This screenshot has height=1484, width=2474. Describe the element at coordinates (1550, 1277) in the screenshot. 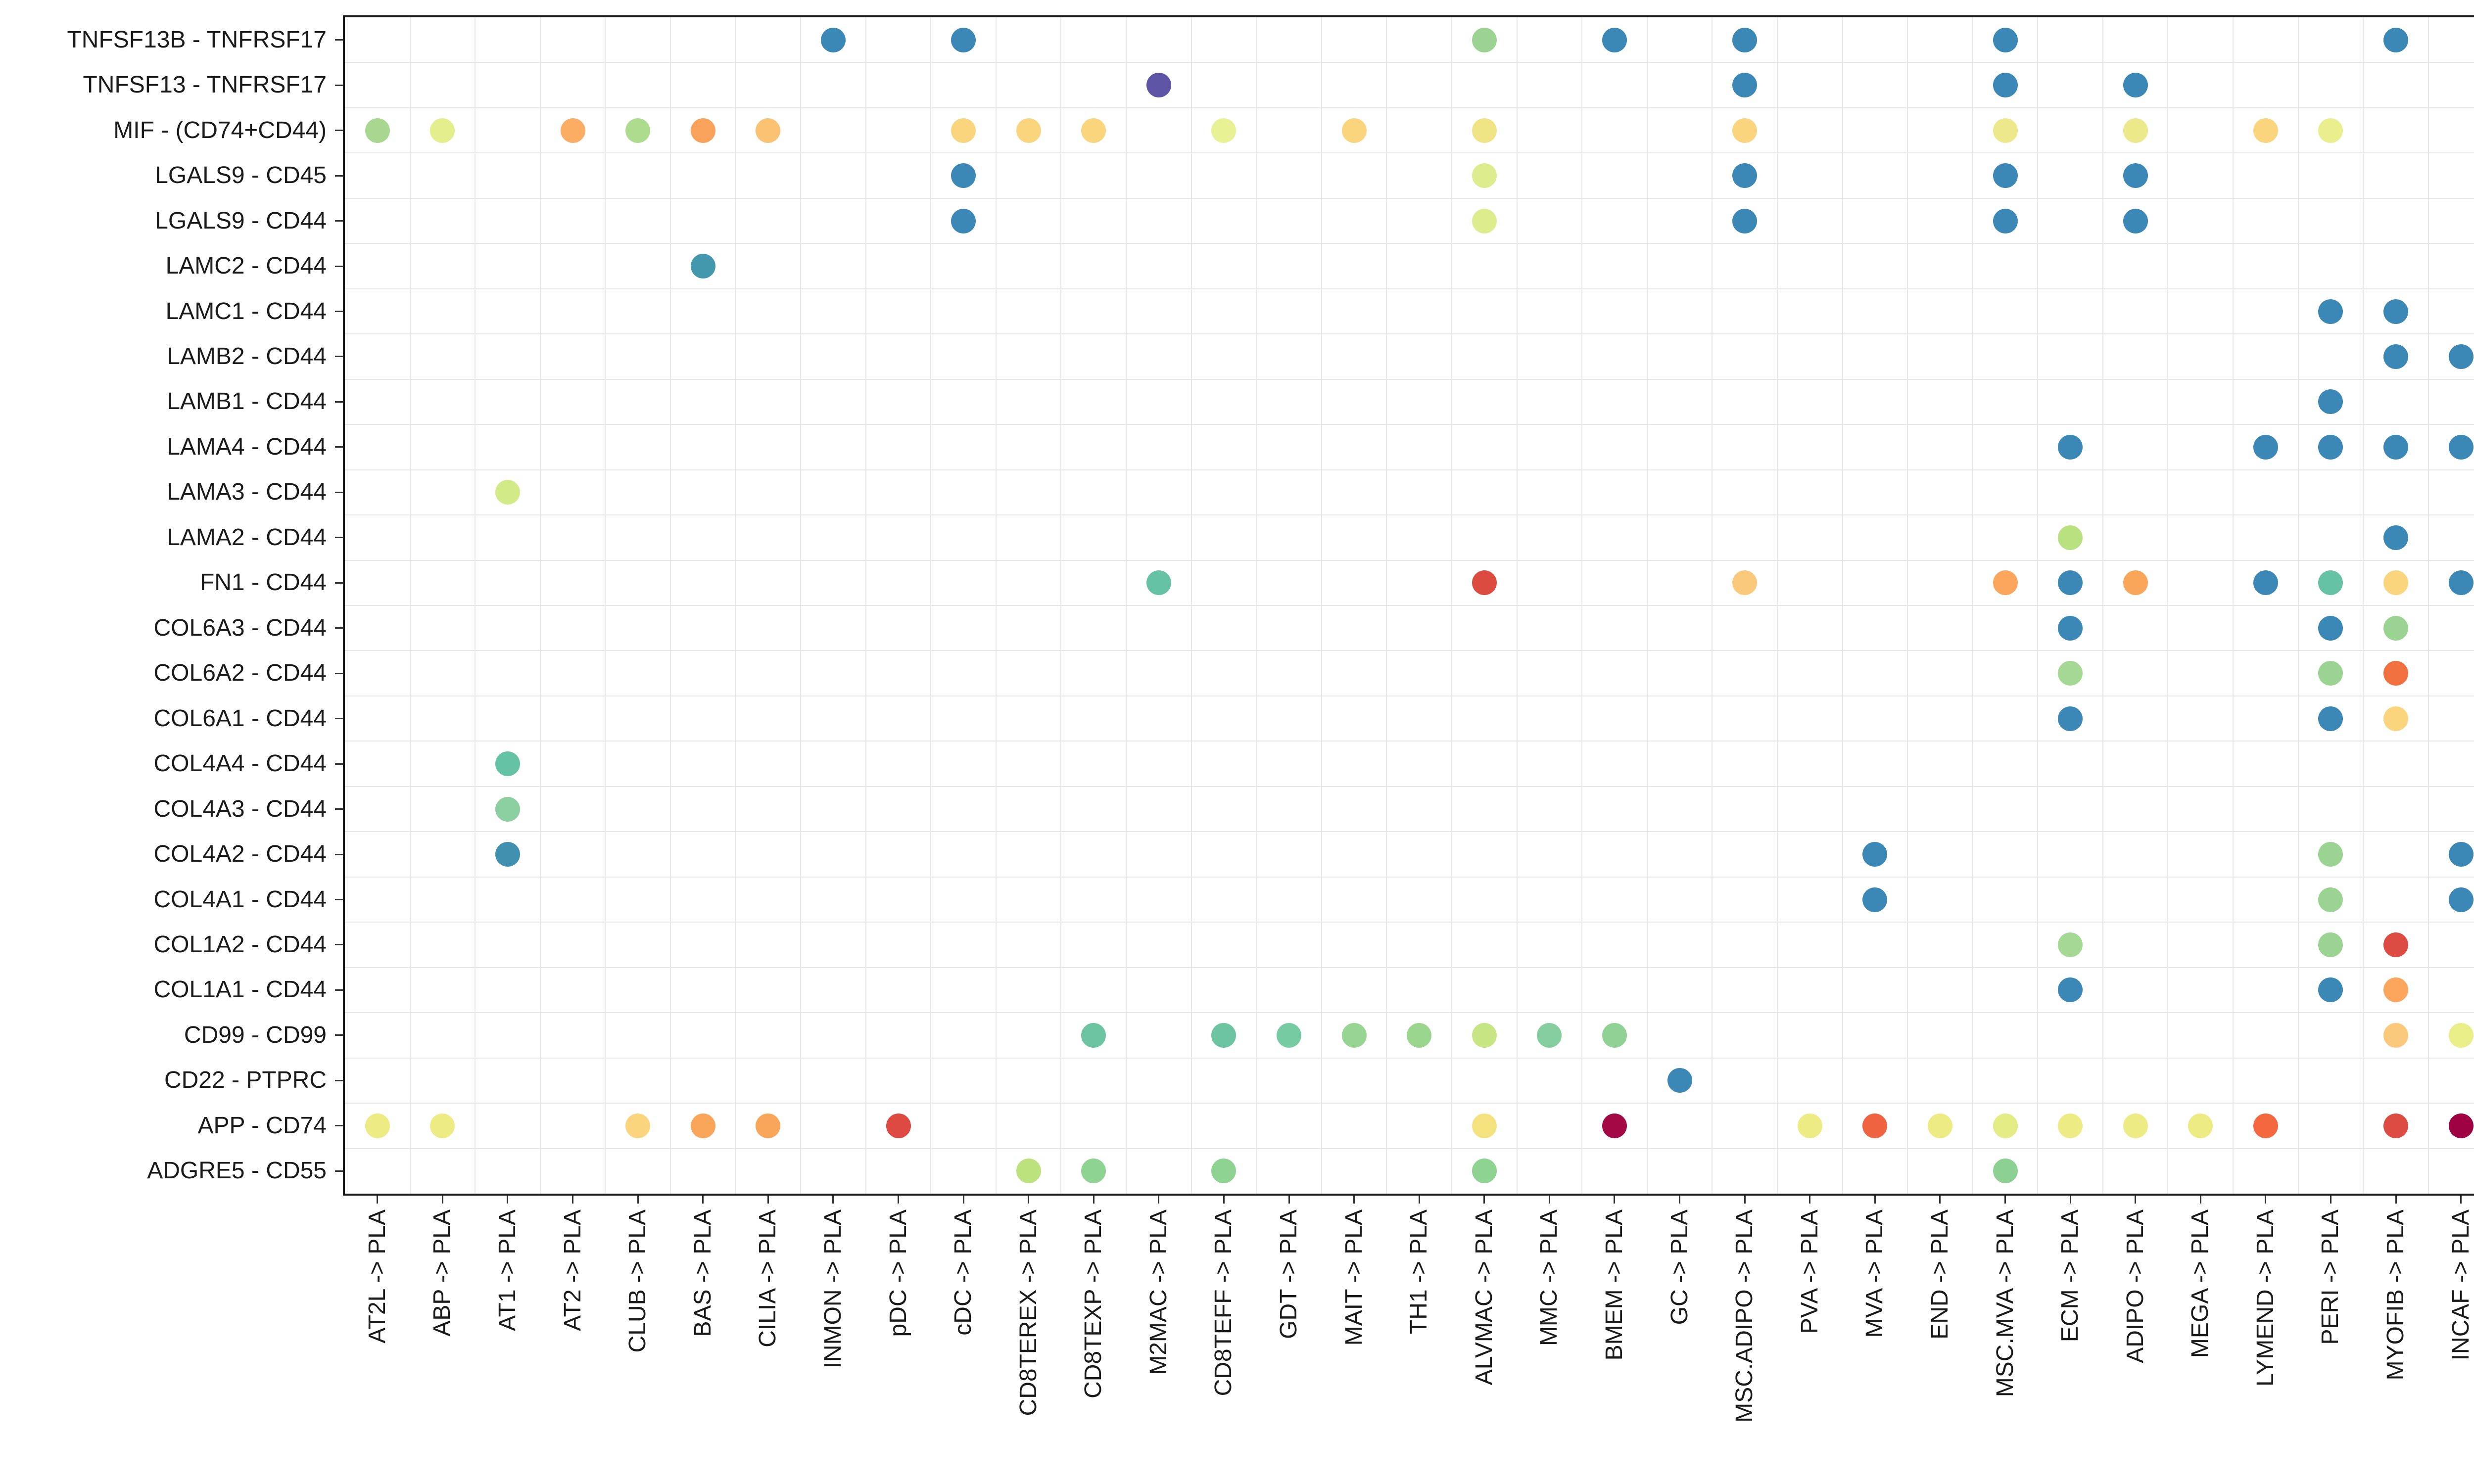

I see `x-axis-label: MMC -> PLA` at that location.